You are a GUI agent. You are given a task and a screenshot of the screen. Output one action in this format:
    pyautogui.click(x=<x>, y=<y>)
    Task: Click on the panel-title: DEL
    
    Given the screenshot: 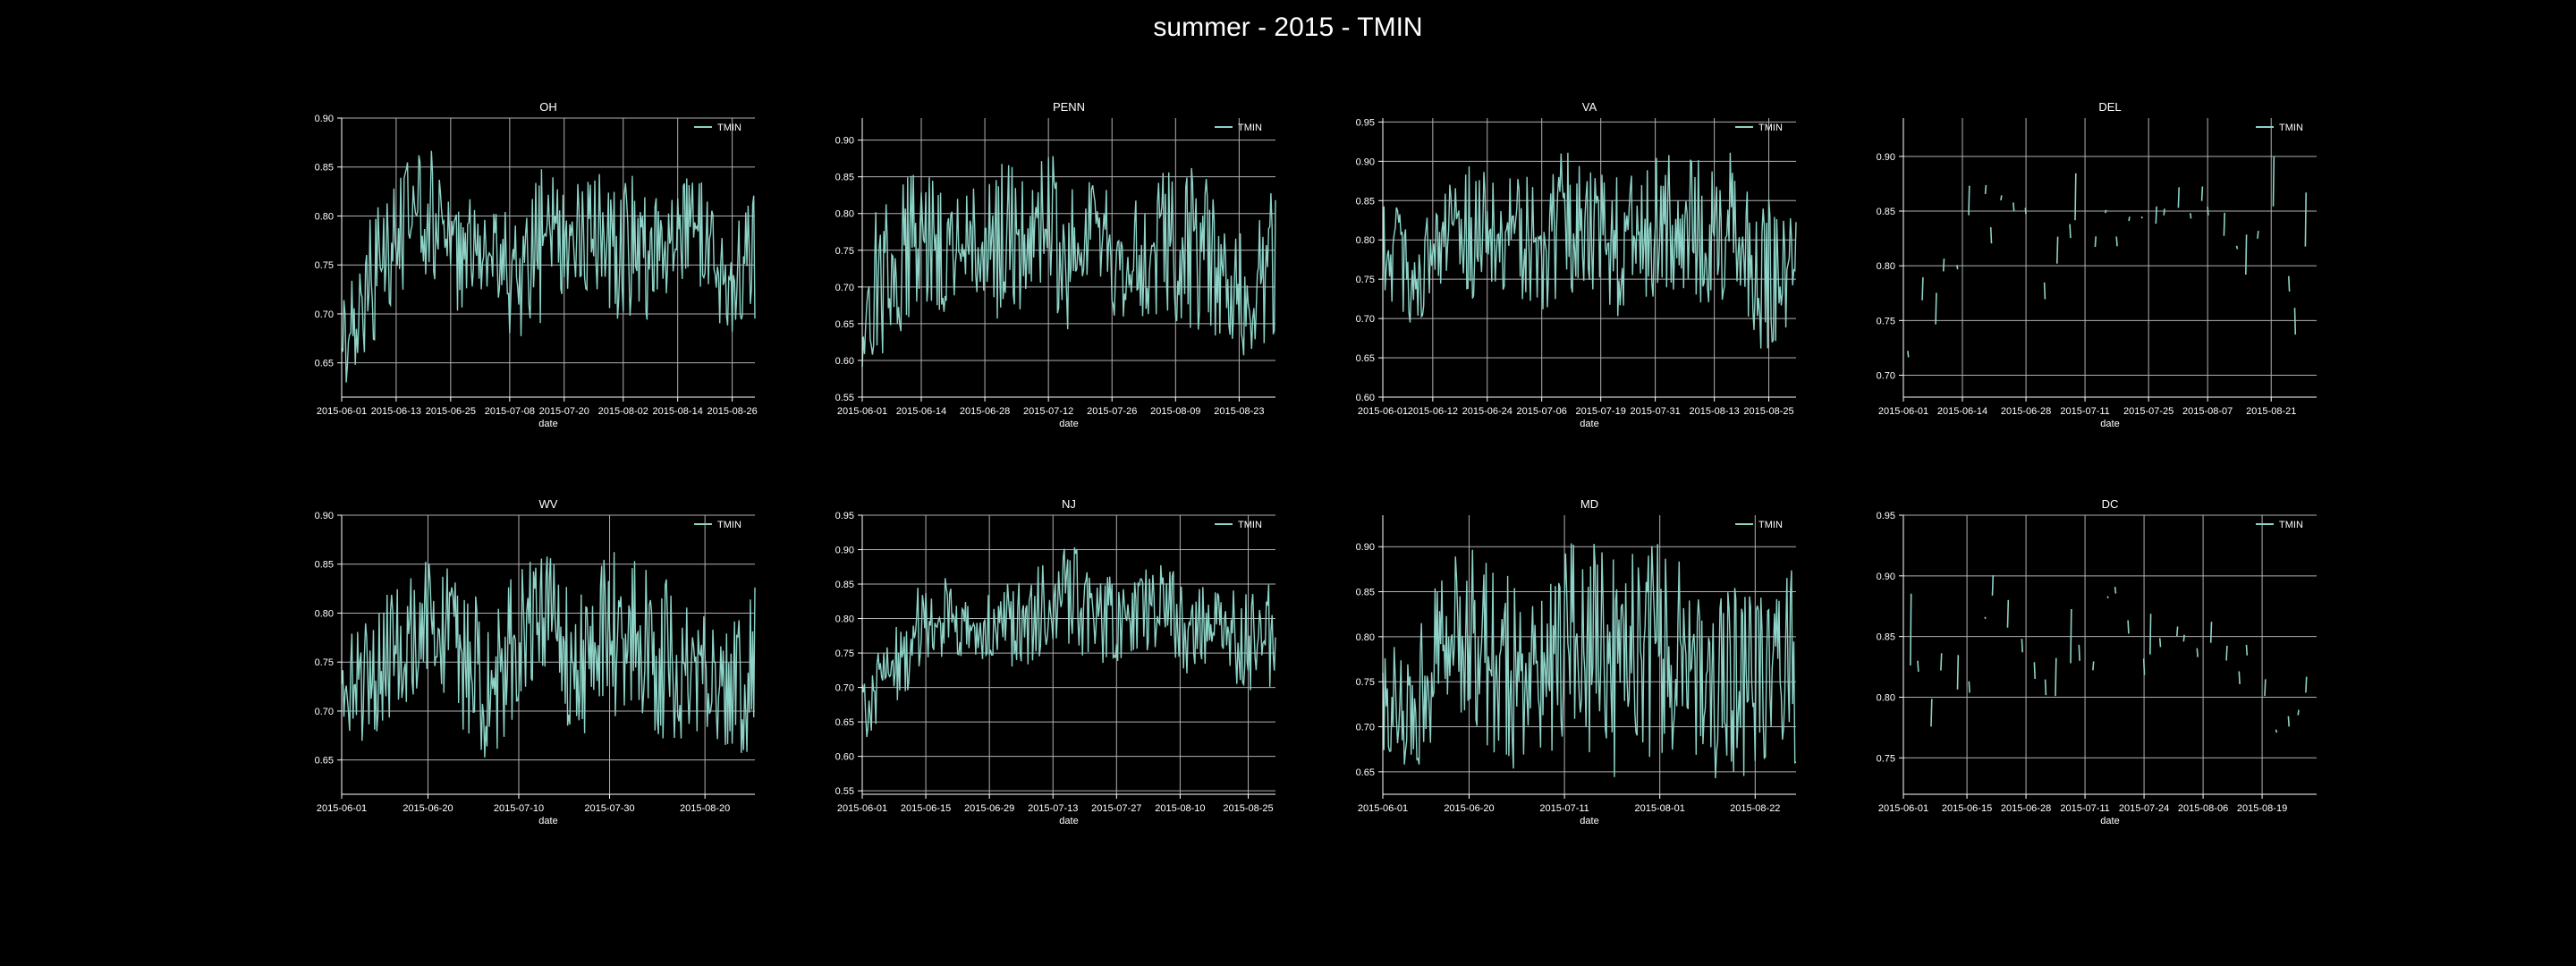 What is the action you would take?
    pyautogui.click(x=2109, y=107)
    